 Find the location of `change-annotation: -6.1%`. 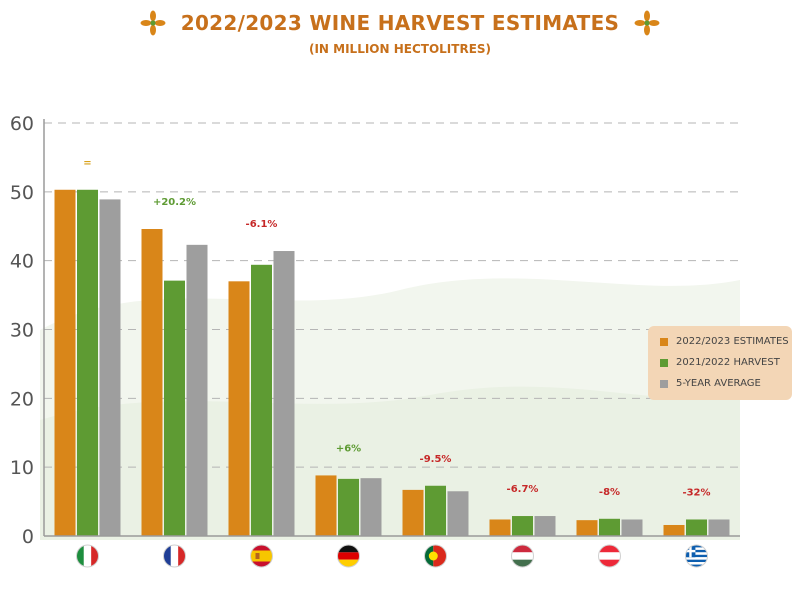

change-annotation: -6.1% is located at coordinates (262, 224).